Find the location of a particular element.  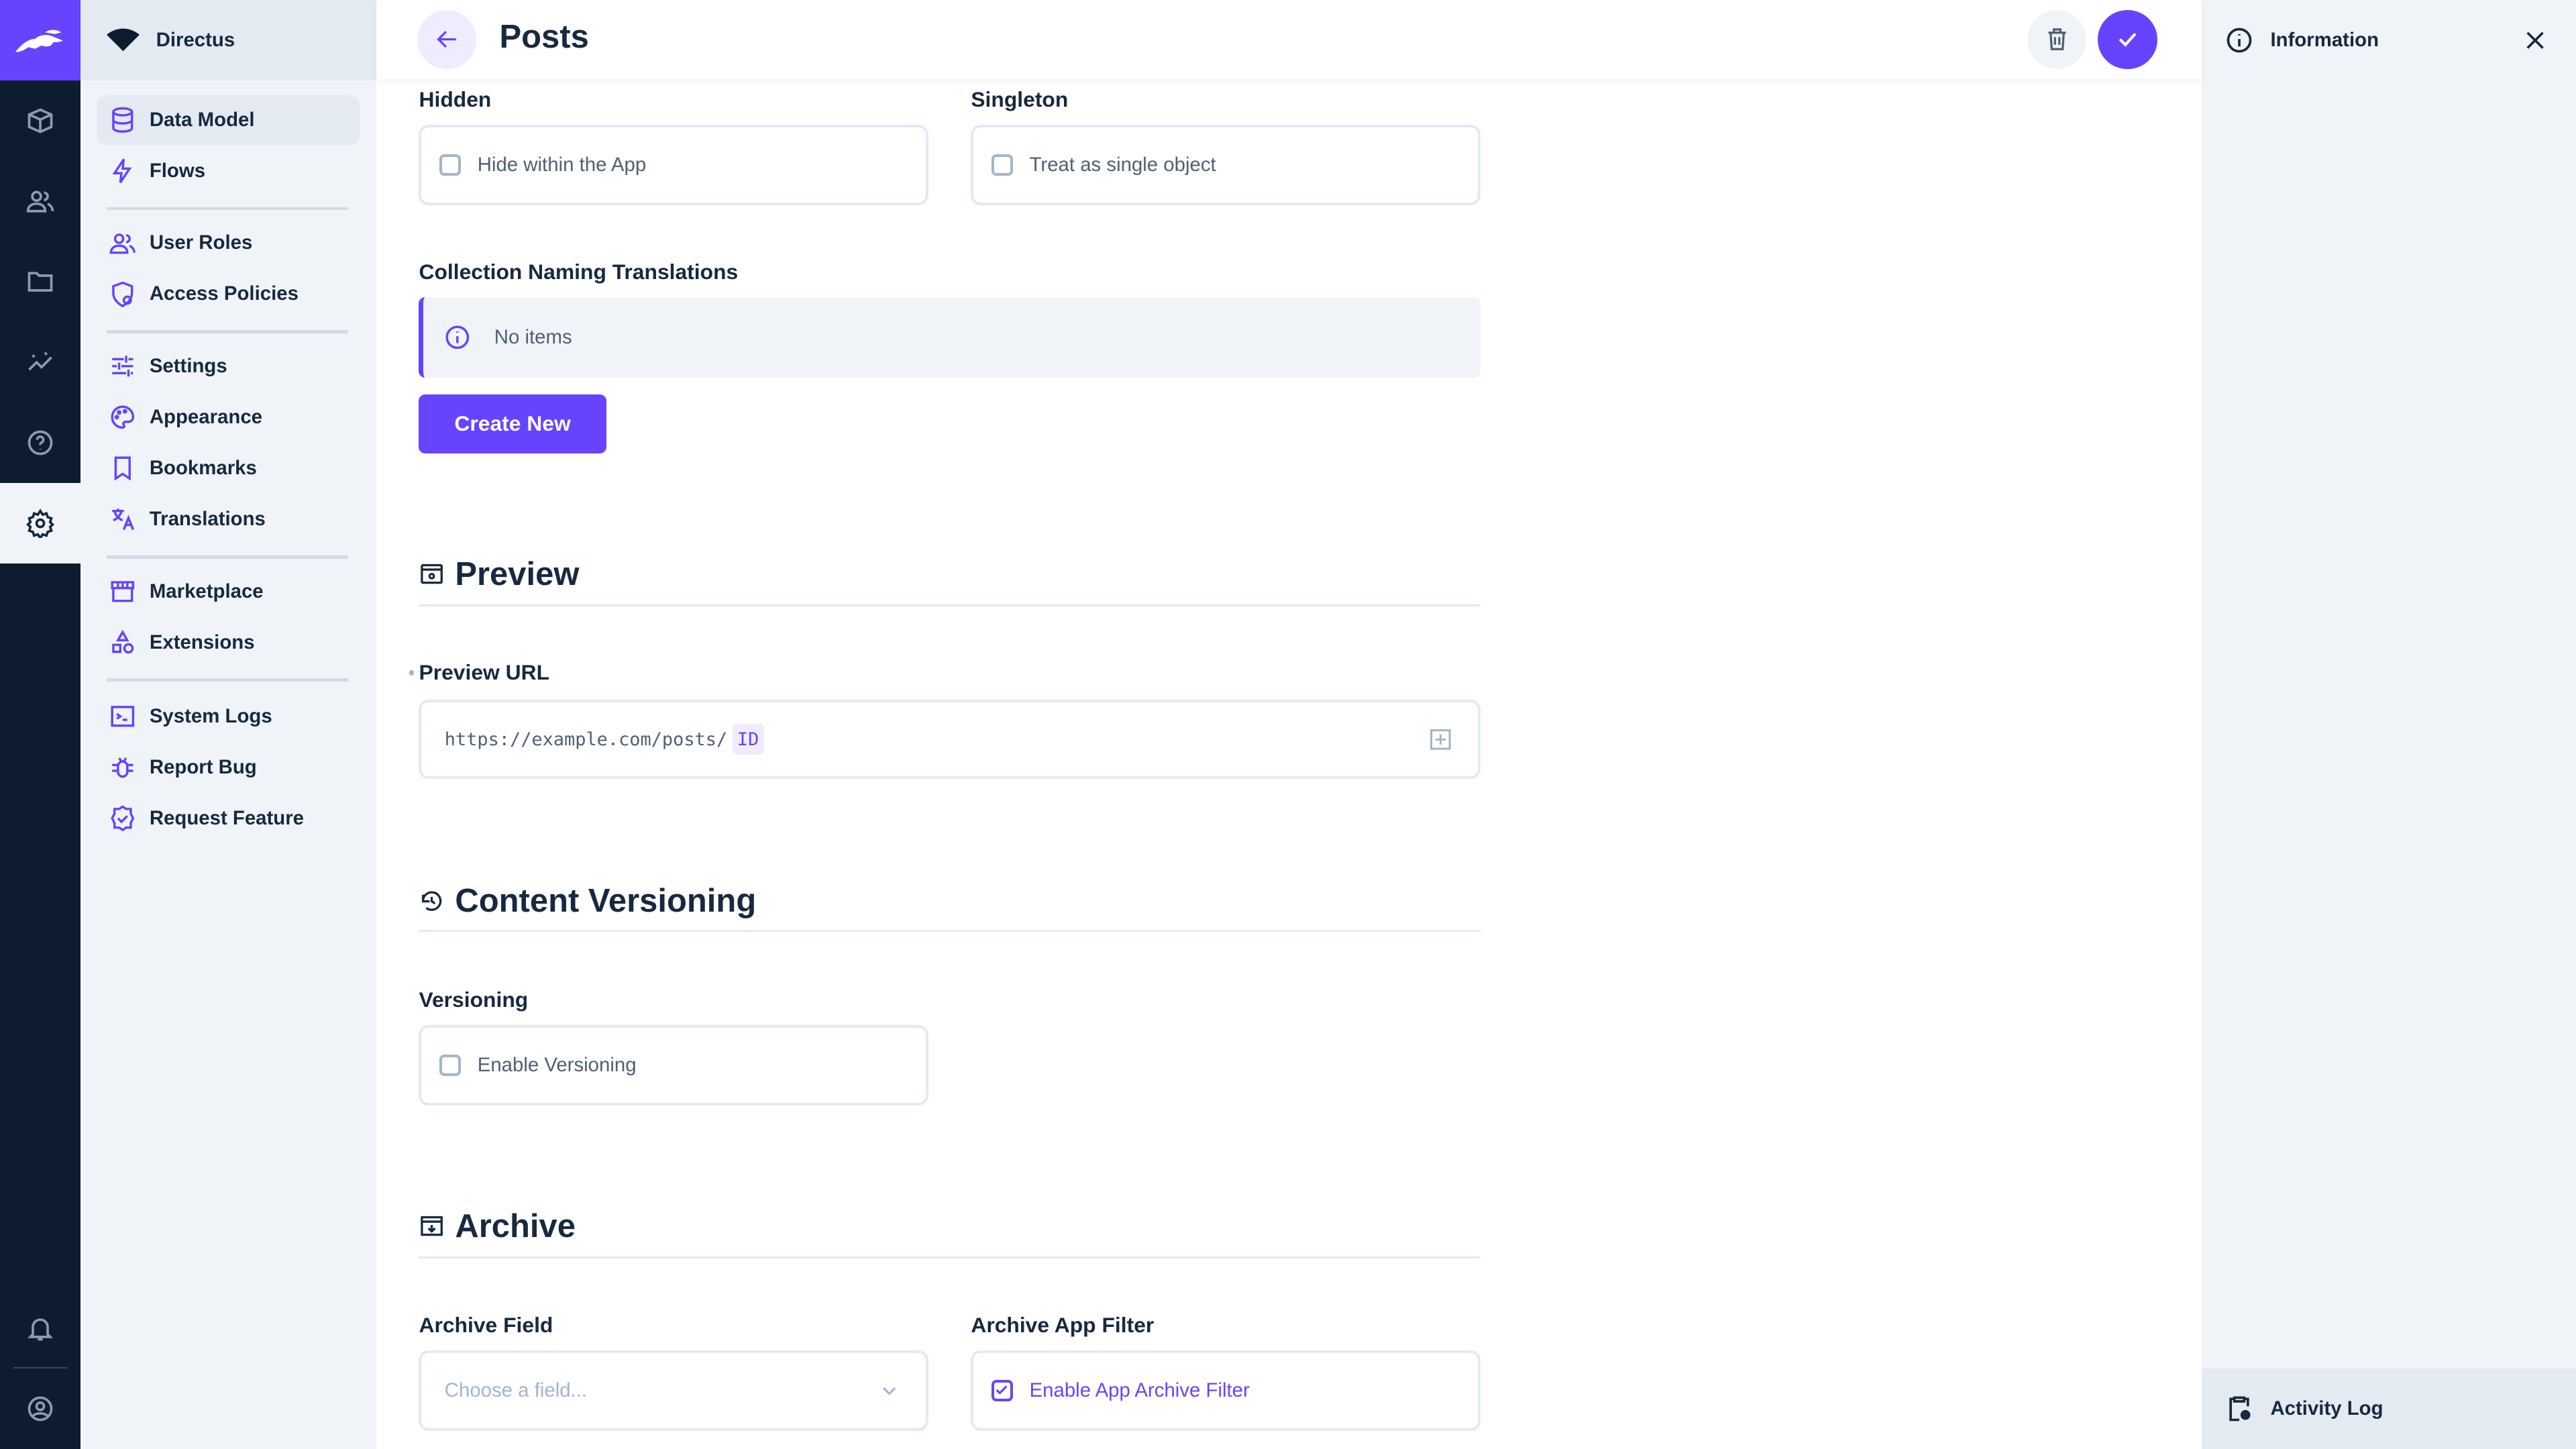

files-icon is located at coordinates (40, 281).